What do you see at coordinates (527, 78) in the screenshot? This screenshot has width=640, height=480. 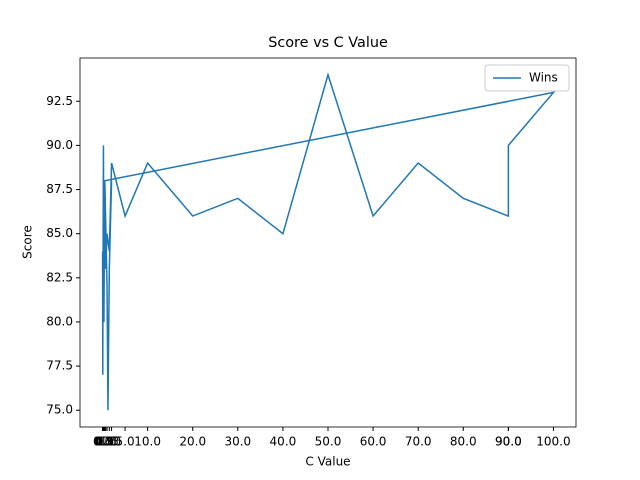 I see `legend-box` at bounding box center [527, 78].